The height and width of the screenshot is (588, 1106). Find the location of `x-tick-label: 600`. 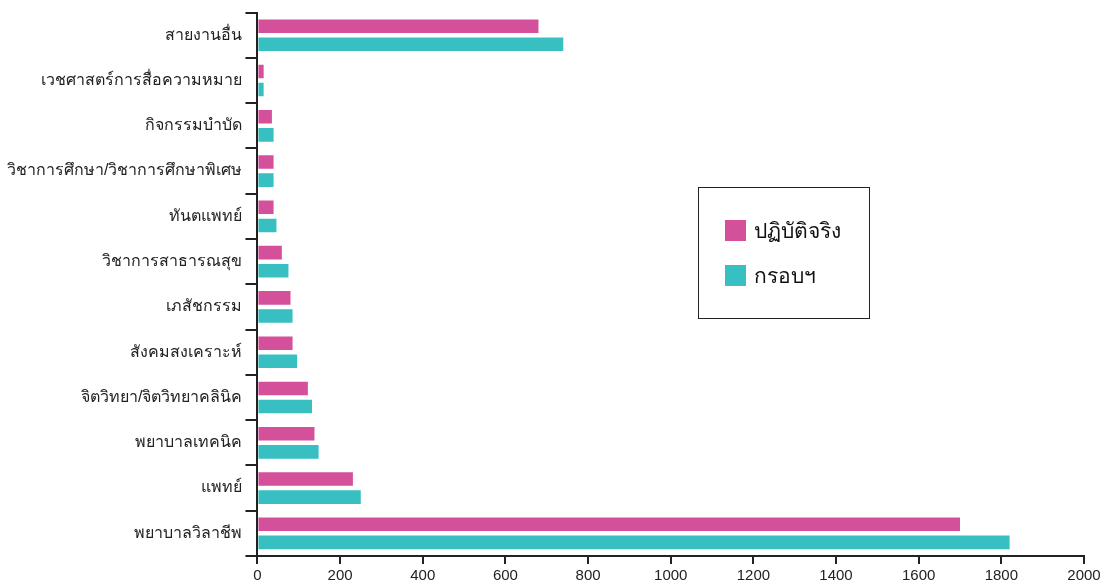

x-tick-label: 600 is located at coordinates (505, 575).